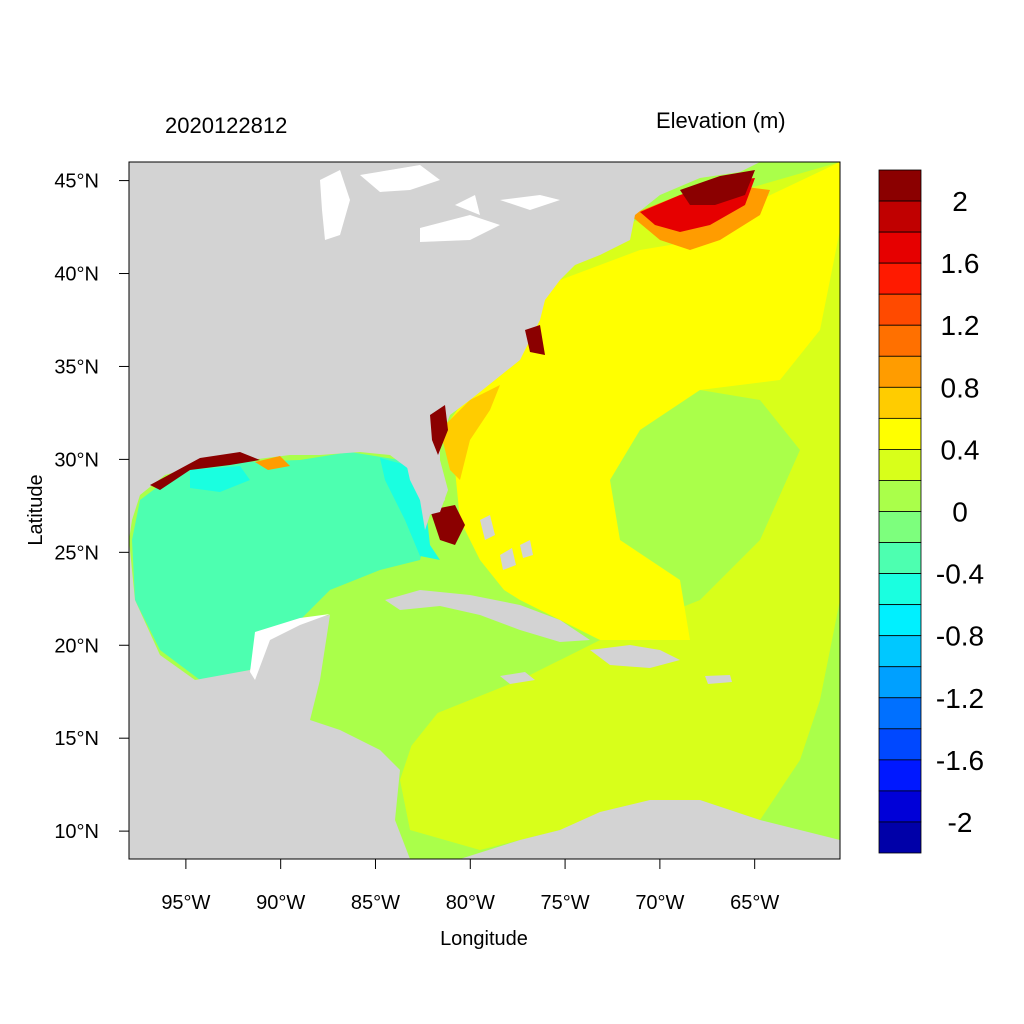  I want to click on y-tick-label: 35°N, so click(76, 367).